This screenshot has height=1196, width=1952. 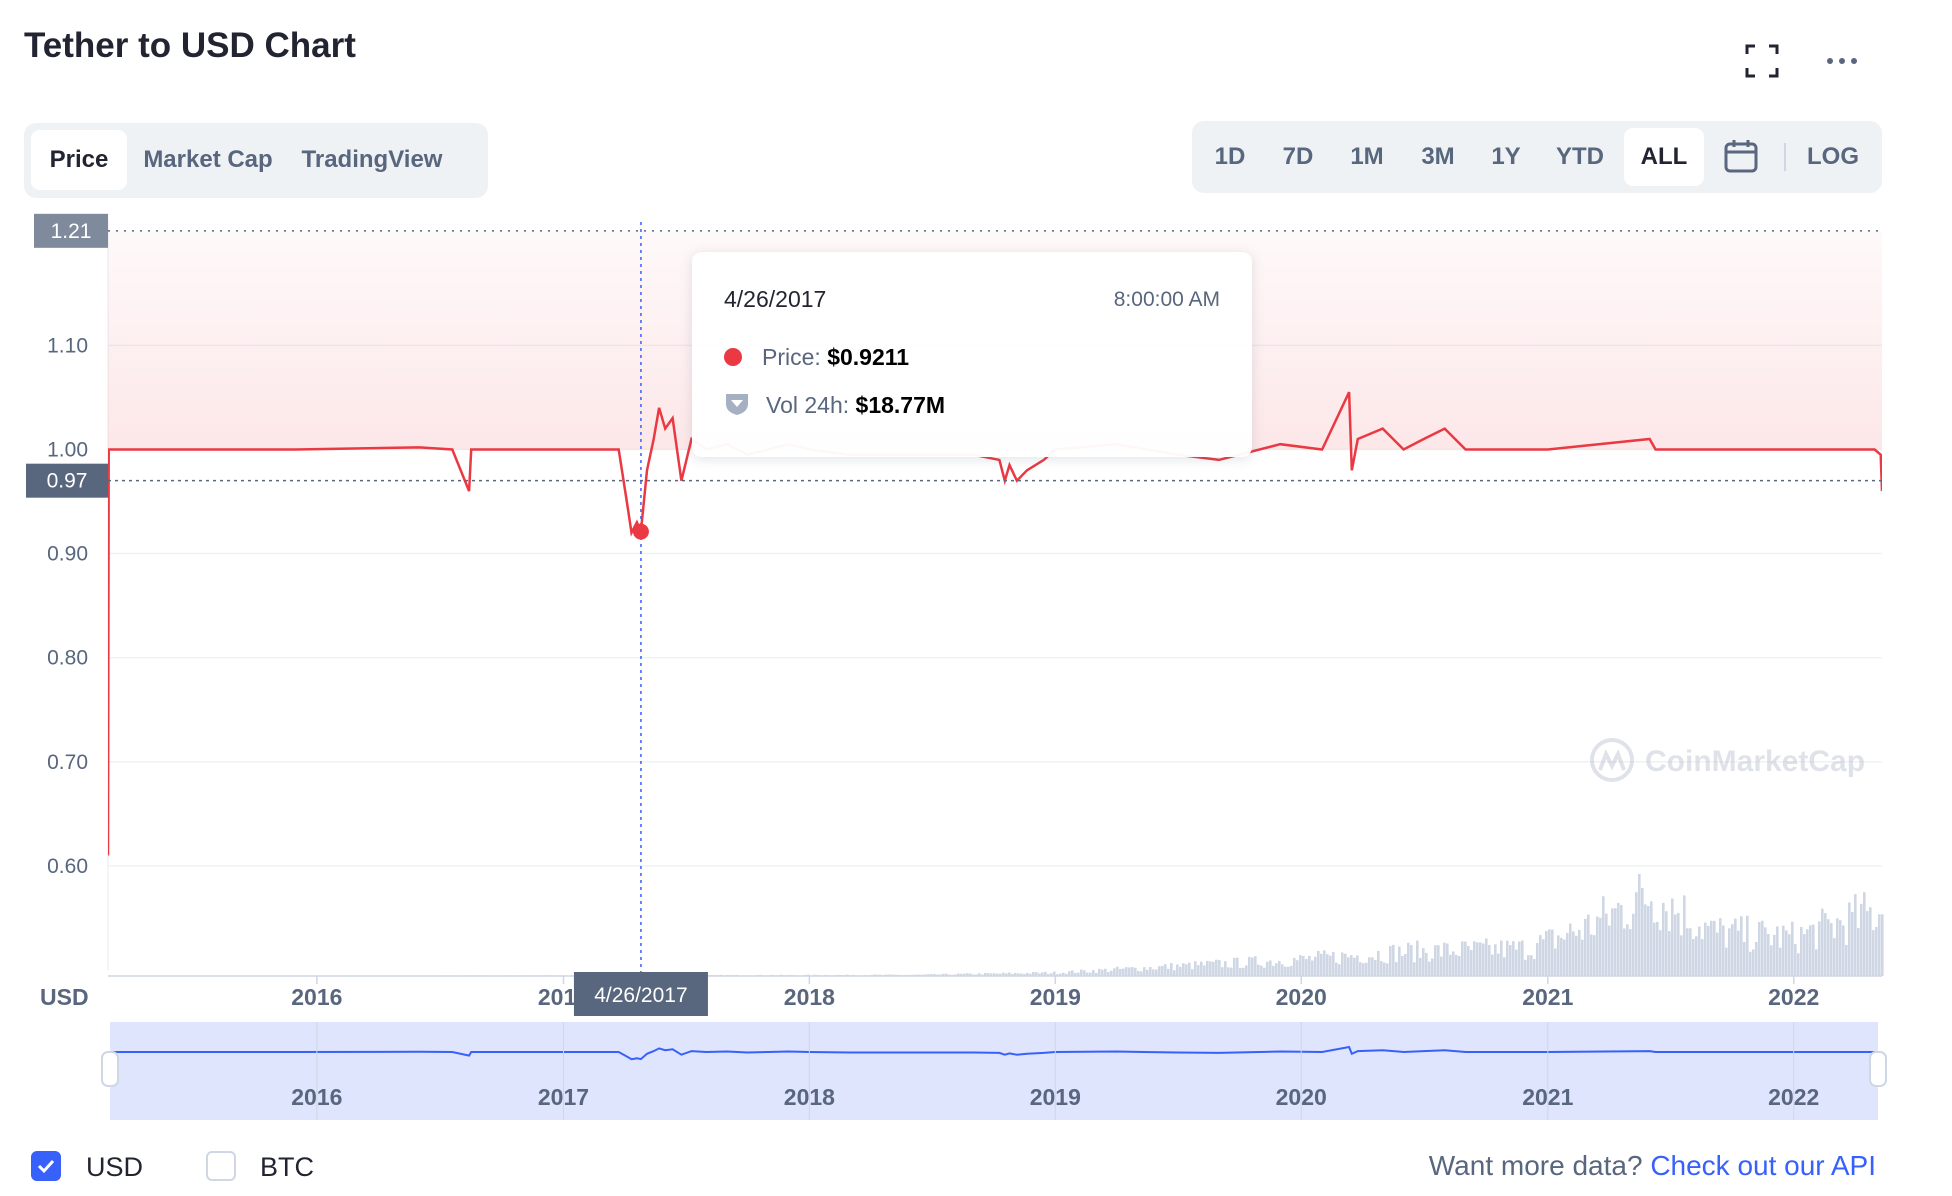 What do you see at coordinates (563, 1097) in the screenshot?
I see `navigator-tick-label: 2017` at bounding box center [563, 1097].